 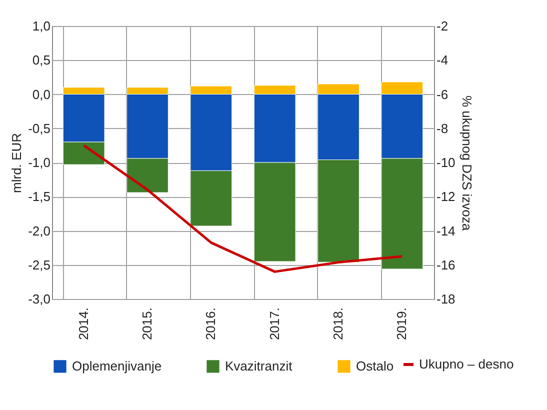 I want to click on x-tick-label: 2016., so click(x=210, y=324).